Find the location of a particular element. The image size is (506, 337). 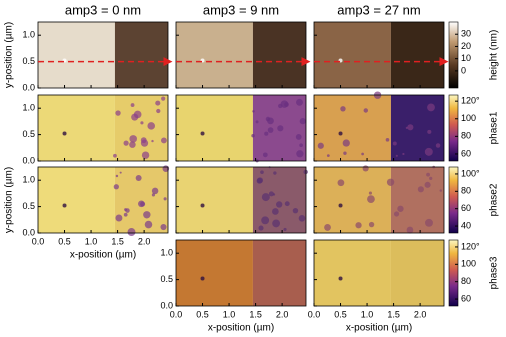

row-label: phase3 is located at coordinates (494, 272).